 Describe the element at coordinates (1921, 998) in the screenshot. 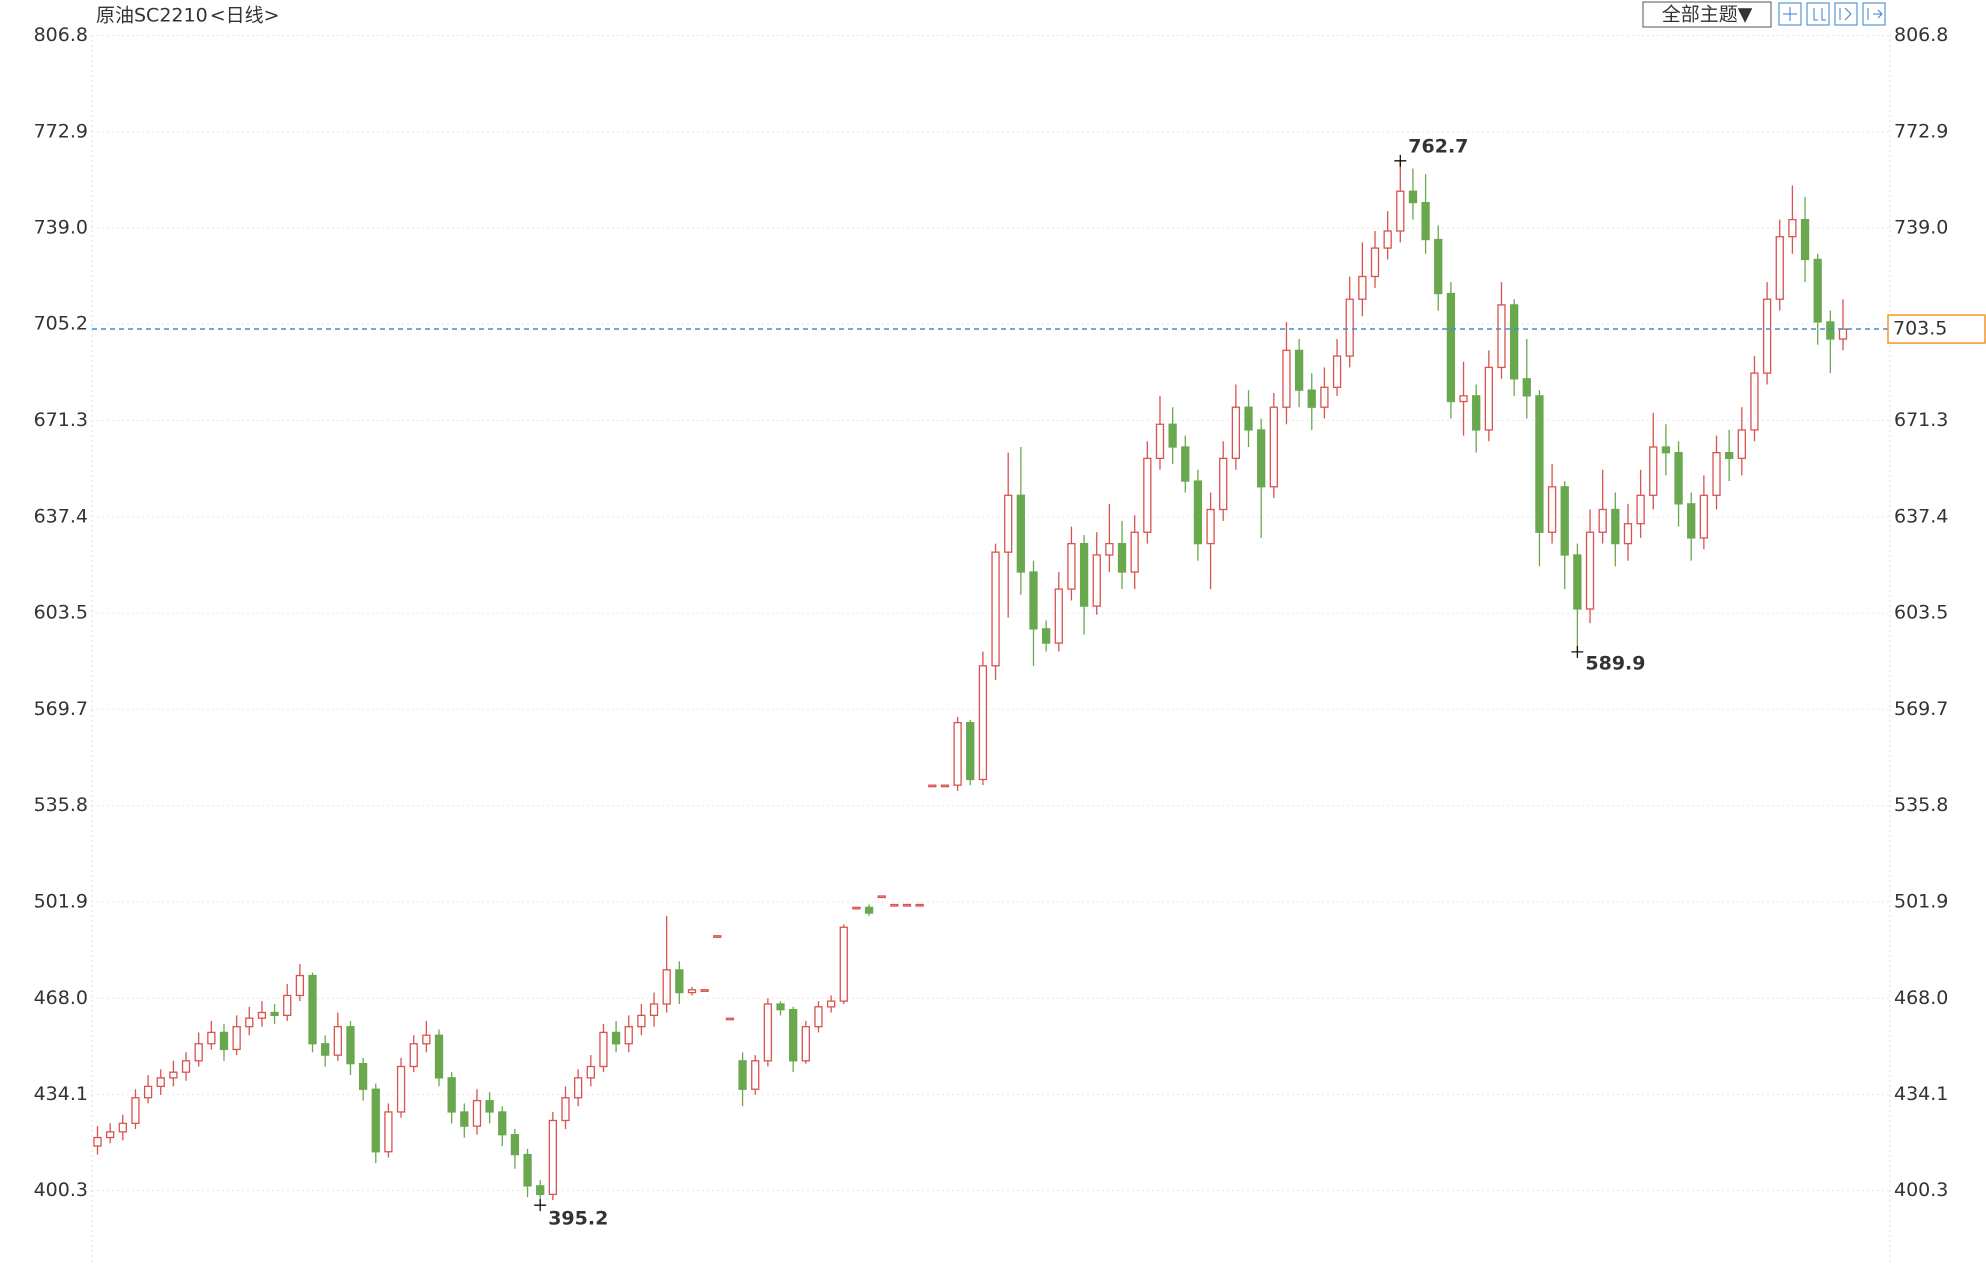

I see `y-tick-label-right: 468.0` at that location.